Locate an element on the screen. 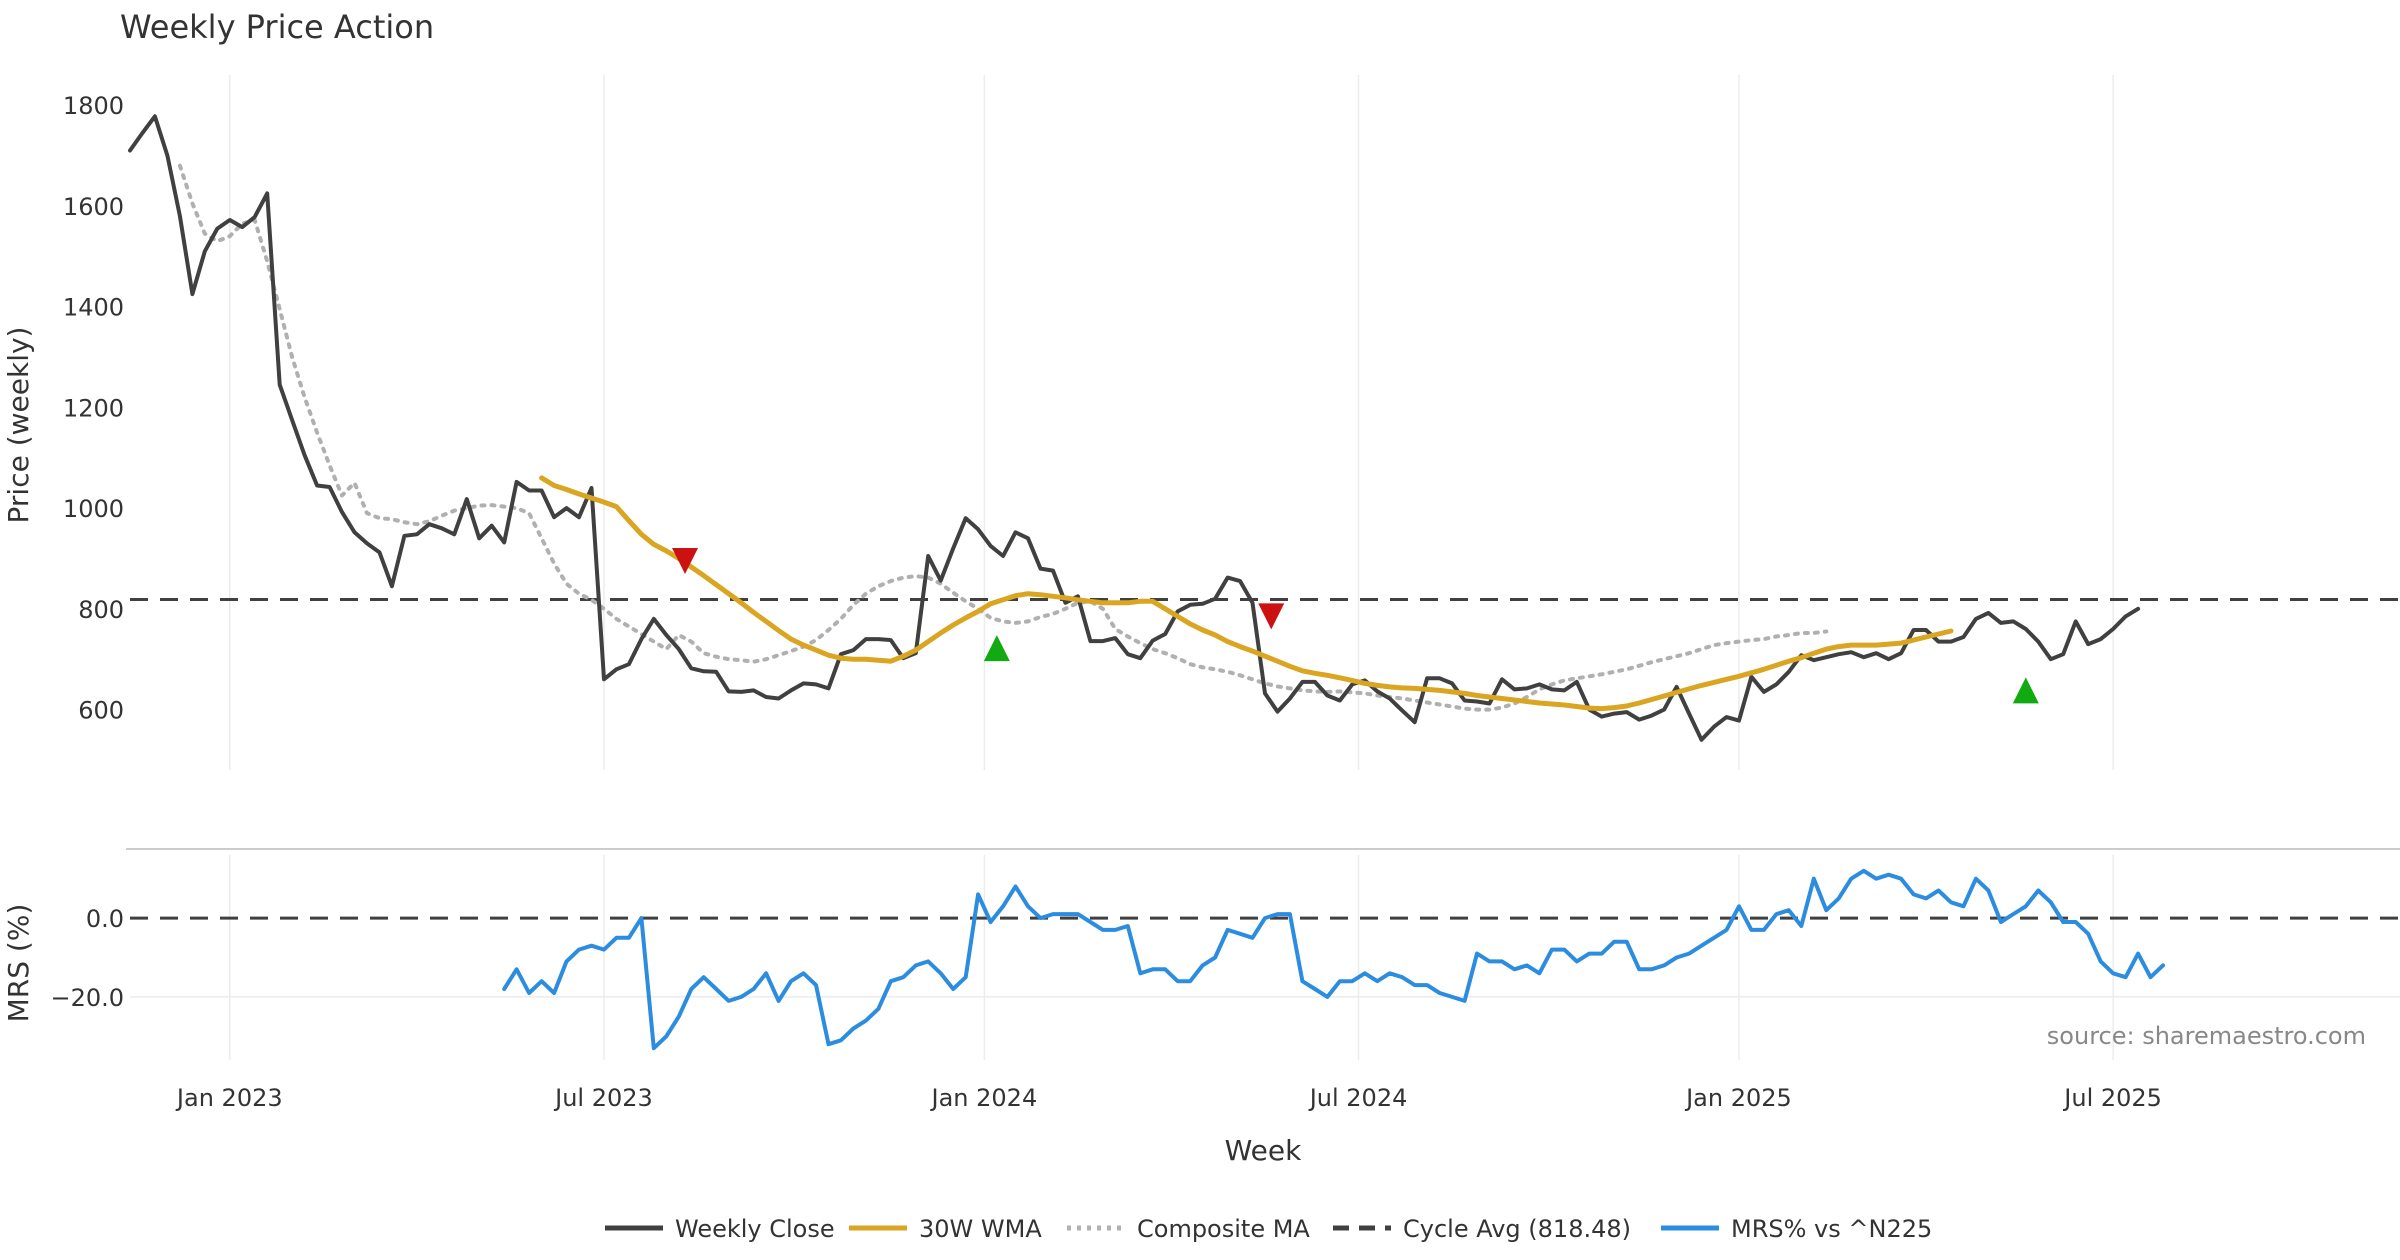 This screenshot has height=1260, width=2400. x-tick-label: Jul 2023 is located at coordinates (603, 1098).